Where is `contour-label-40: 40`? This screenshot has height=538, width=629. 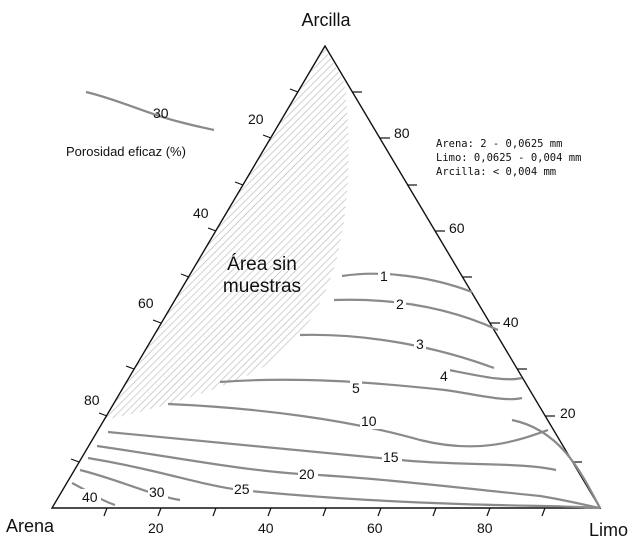
contour-label-40: 40 is located at coordinates (90, 497).